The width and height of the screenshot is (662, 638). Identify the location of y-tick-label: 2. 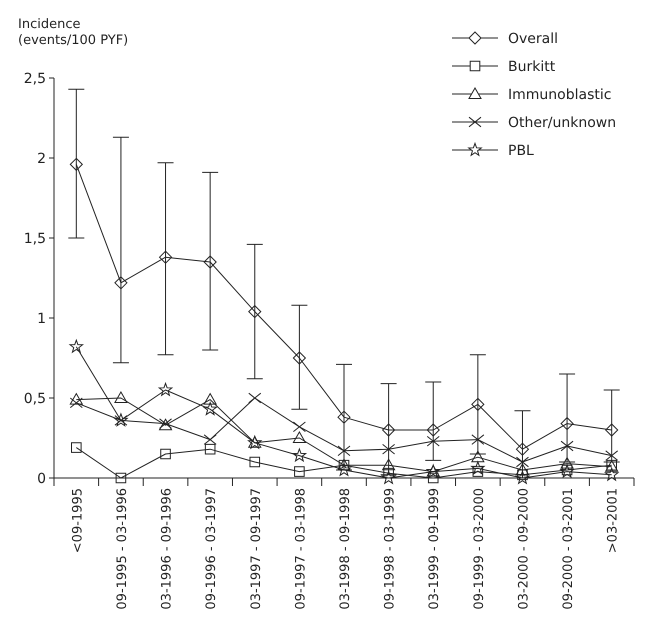
(41, 158).